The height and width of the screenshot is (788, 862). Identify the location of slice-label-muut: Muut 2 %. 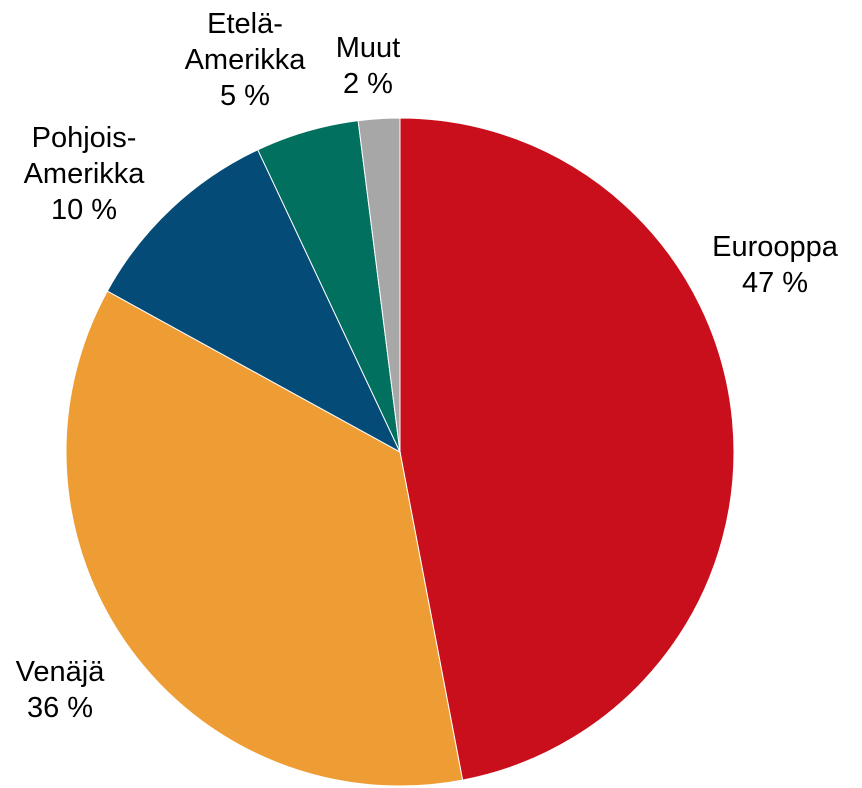
(368, 66).